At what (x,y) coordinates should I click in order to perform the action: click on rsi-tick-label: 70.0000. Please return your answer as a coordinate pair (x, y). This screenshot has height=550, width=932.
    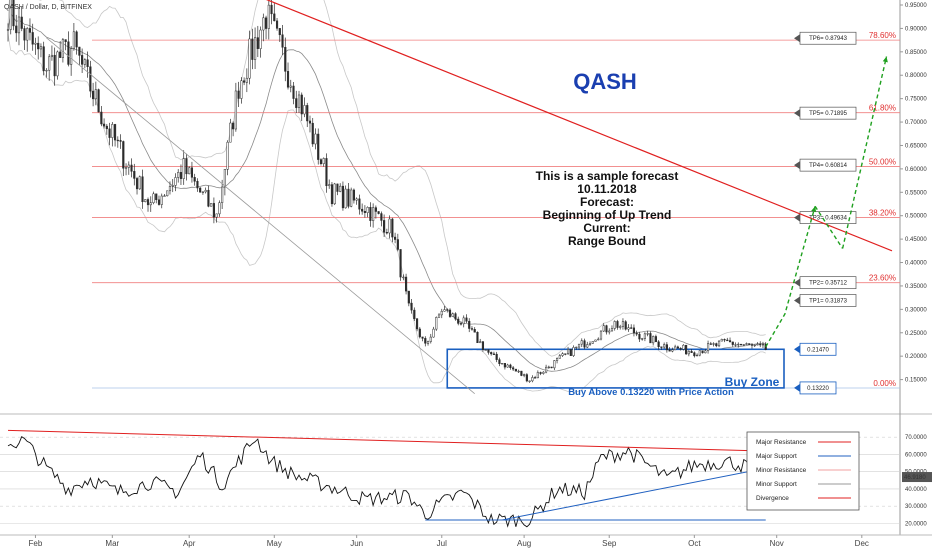
    Looking at the image, I should click on (916, 438).